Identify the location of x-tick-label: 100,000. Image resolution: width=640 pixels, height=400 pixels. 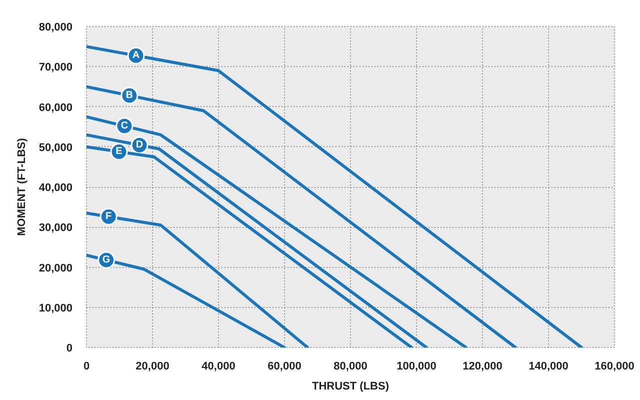
(416, 366).